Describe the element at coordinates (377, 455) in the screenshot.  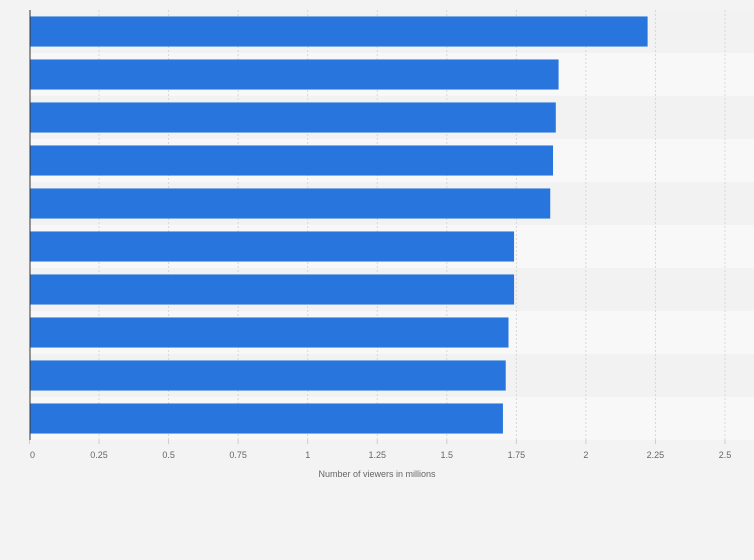
I see `x-tick-label: 1.25` at that location.